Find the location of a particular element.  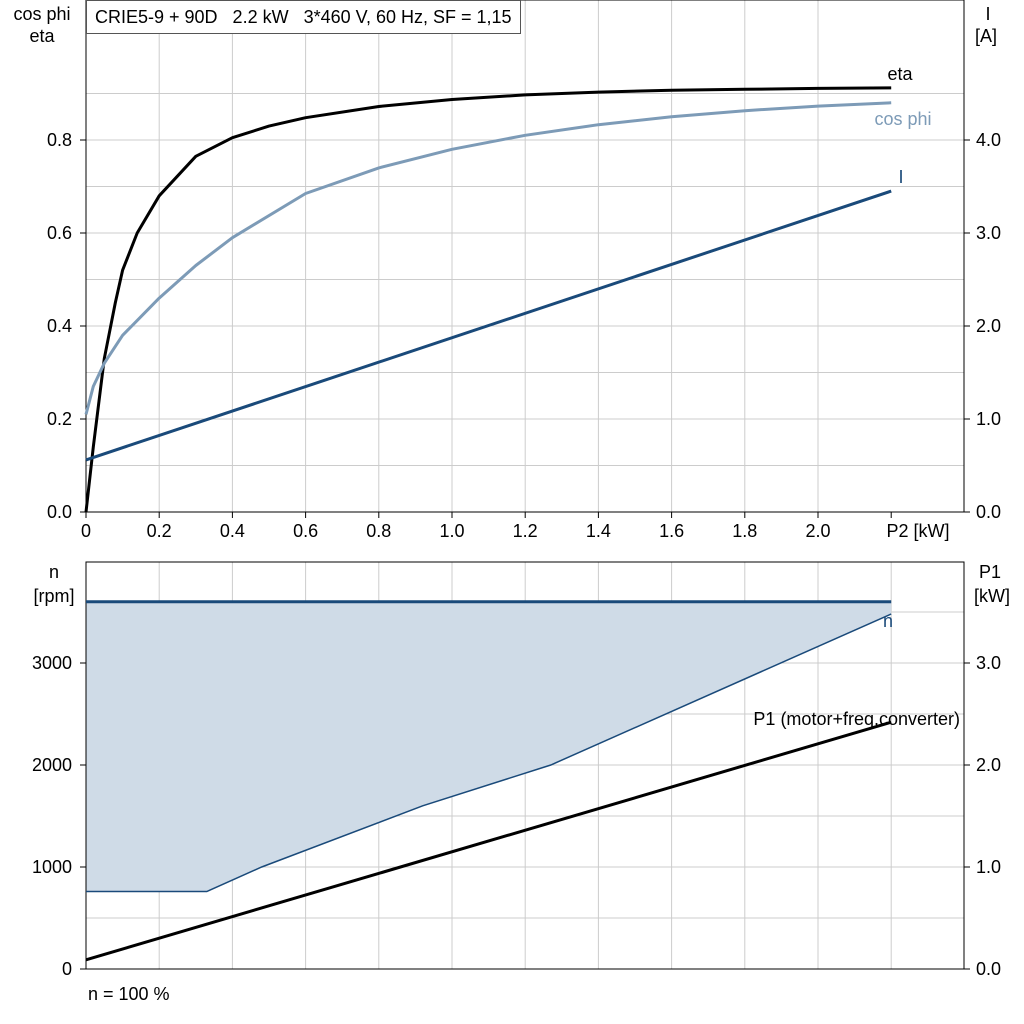

top-left-tick-label: 0.0 is located at coordinates (59, 512).